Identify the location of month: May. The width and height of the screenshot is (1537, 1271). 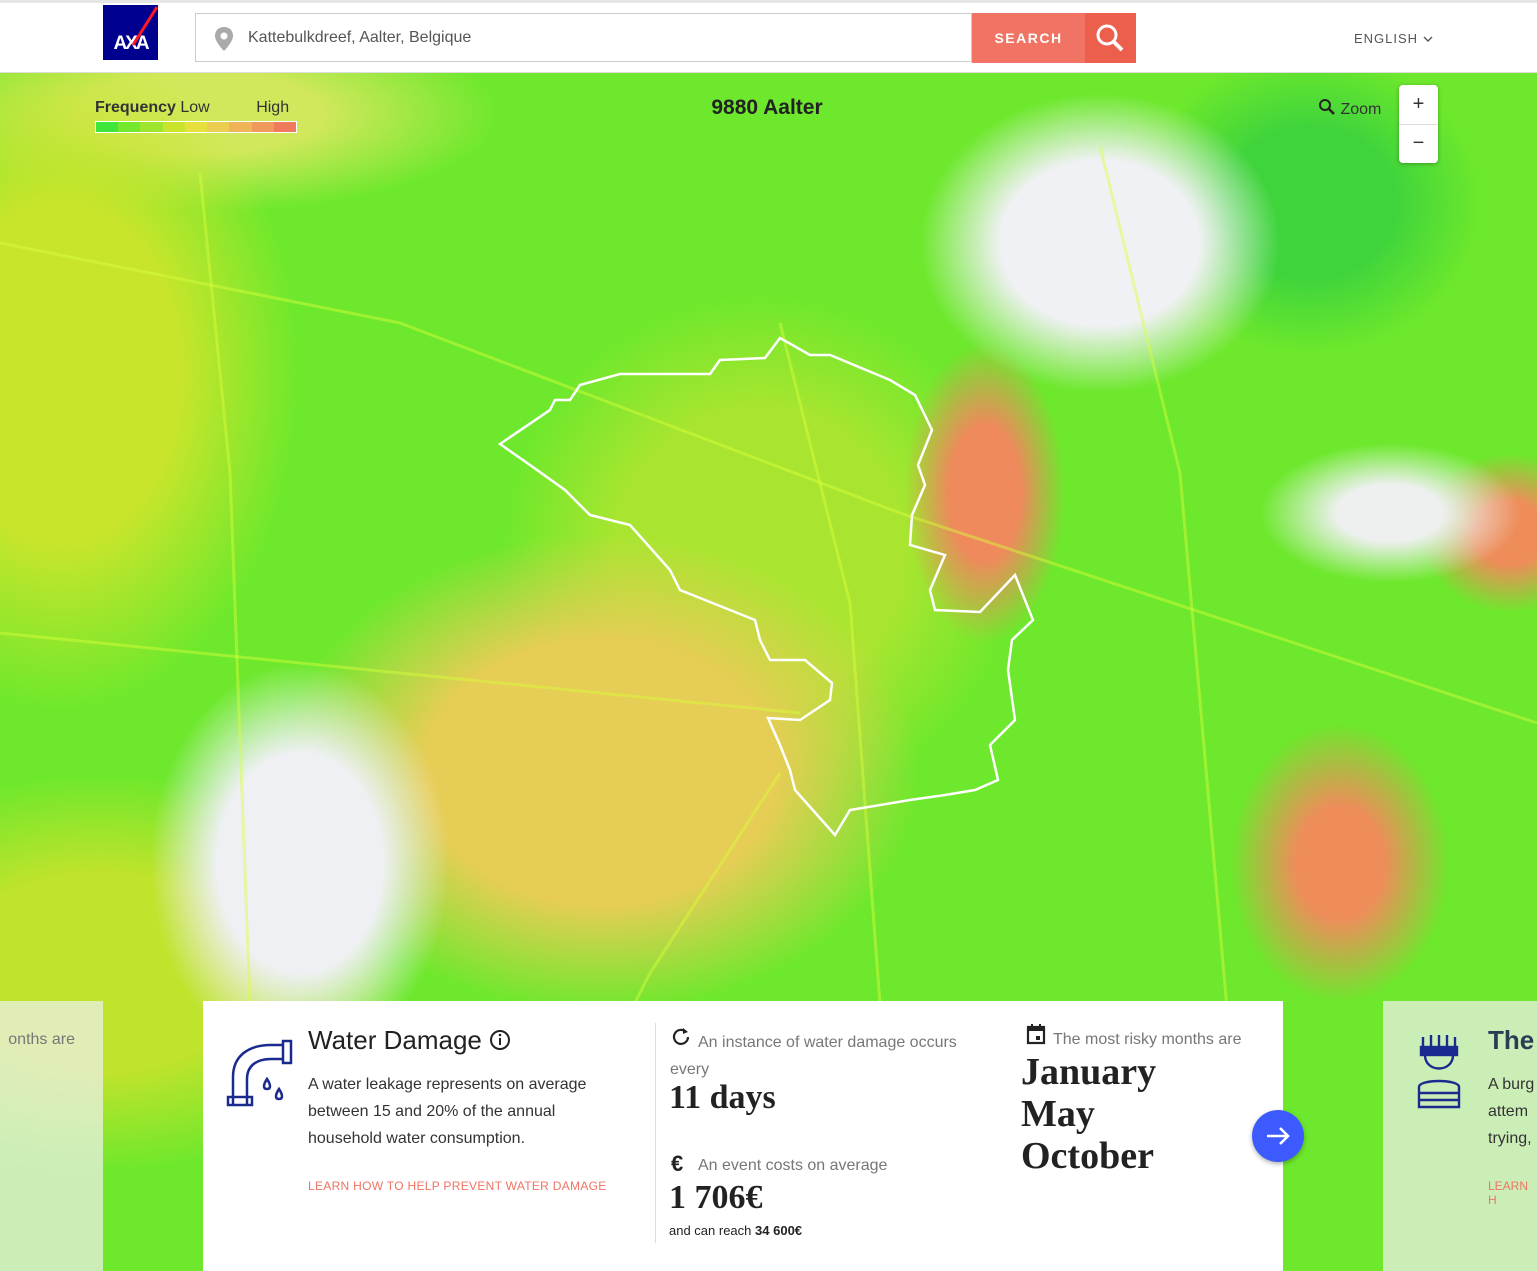
(1058, 1114).